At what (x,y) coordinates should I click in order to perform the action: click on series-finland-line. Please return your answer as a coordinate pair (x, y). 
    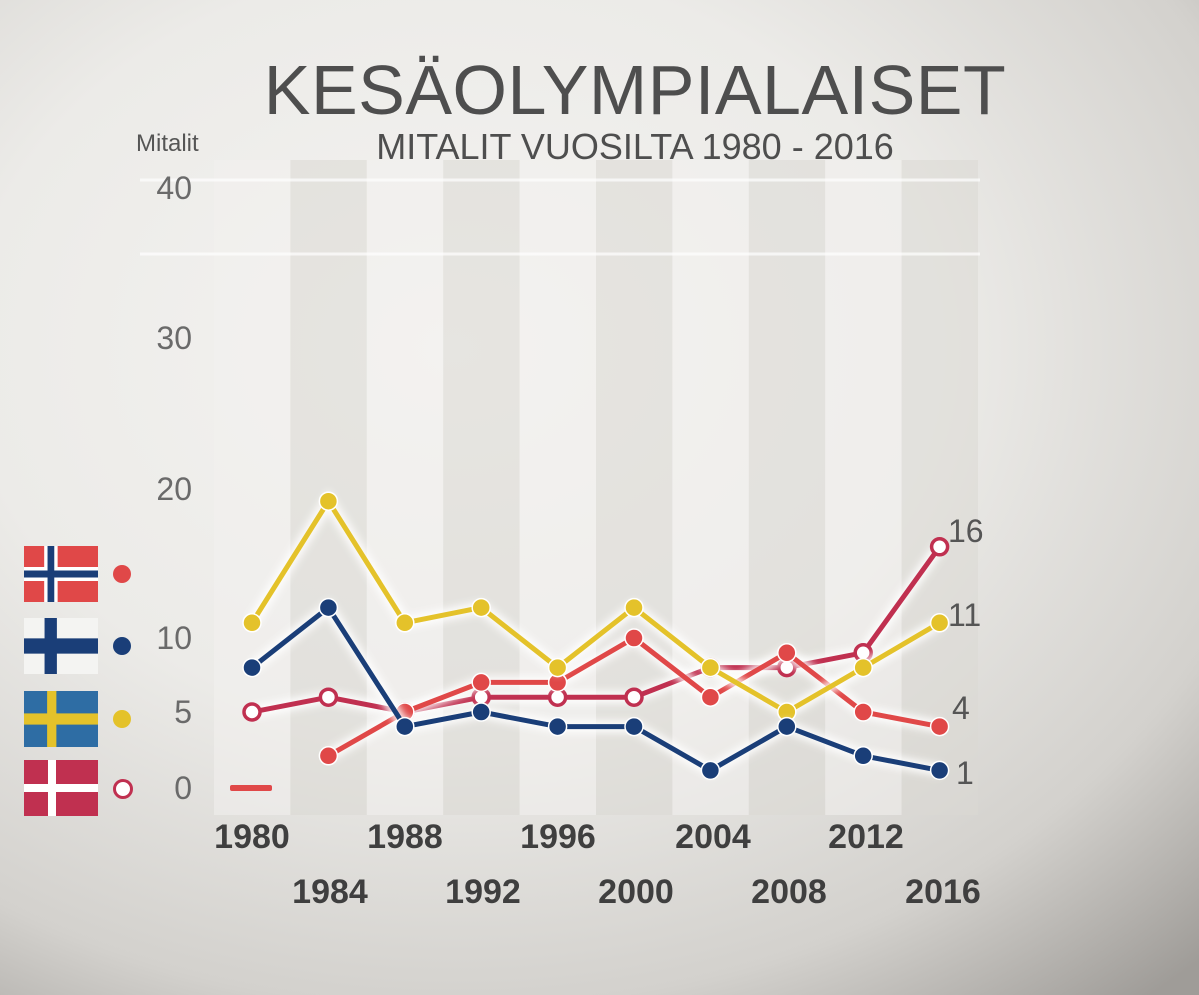
    Looking at the image, I should click on (595, 689).